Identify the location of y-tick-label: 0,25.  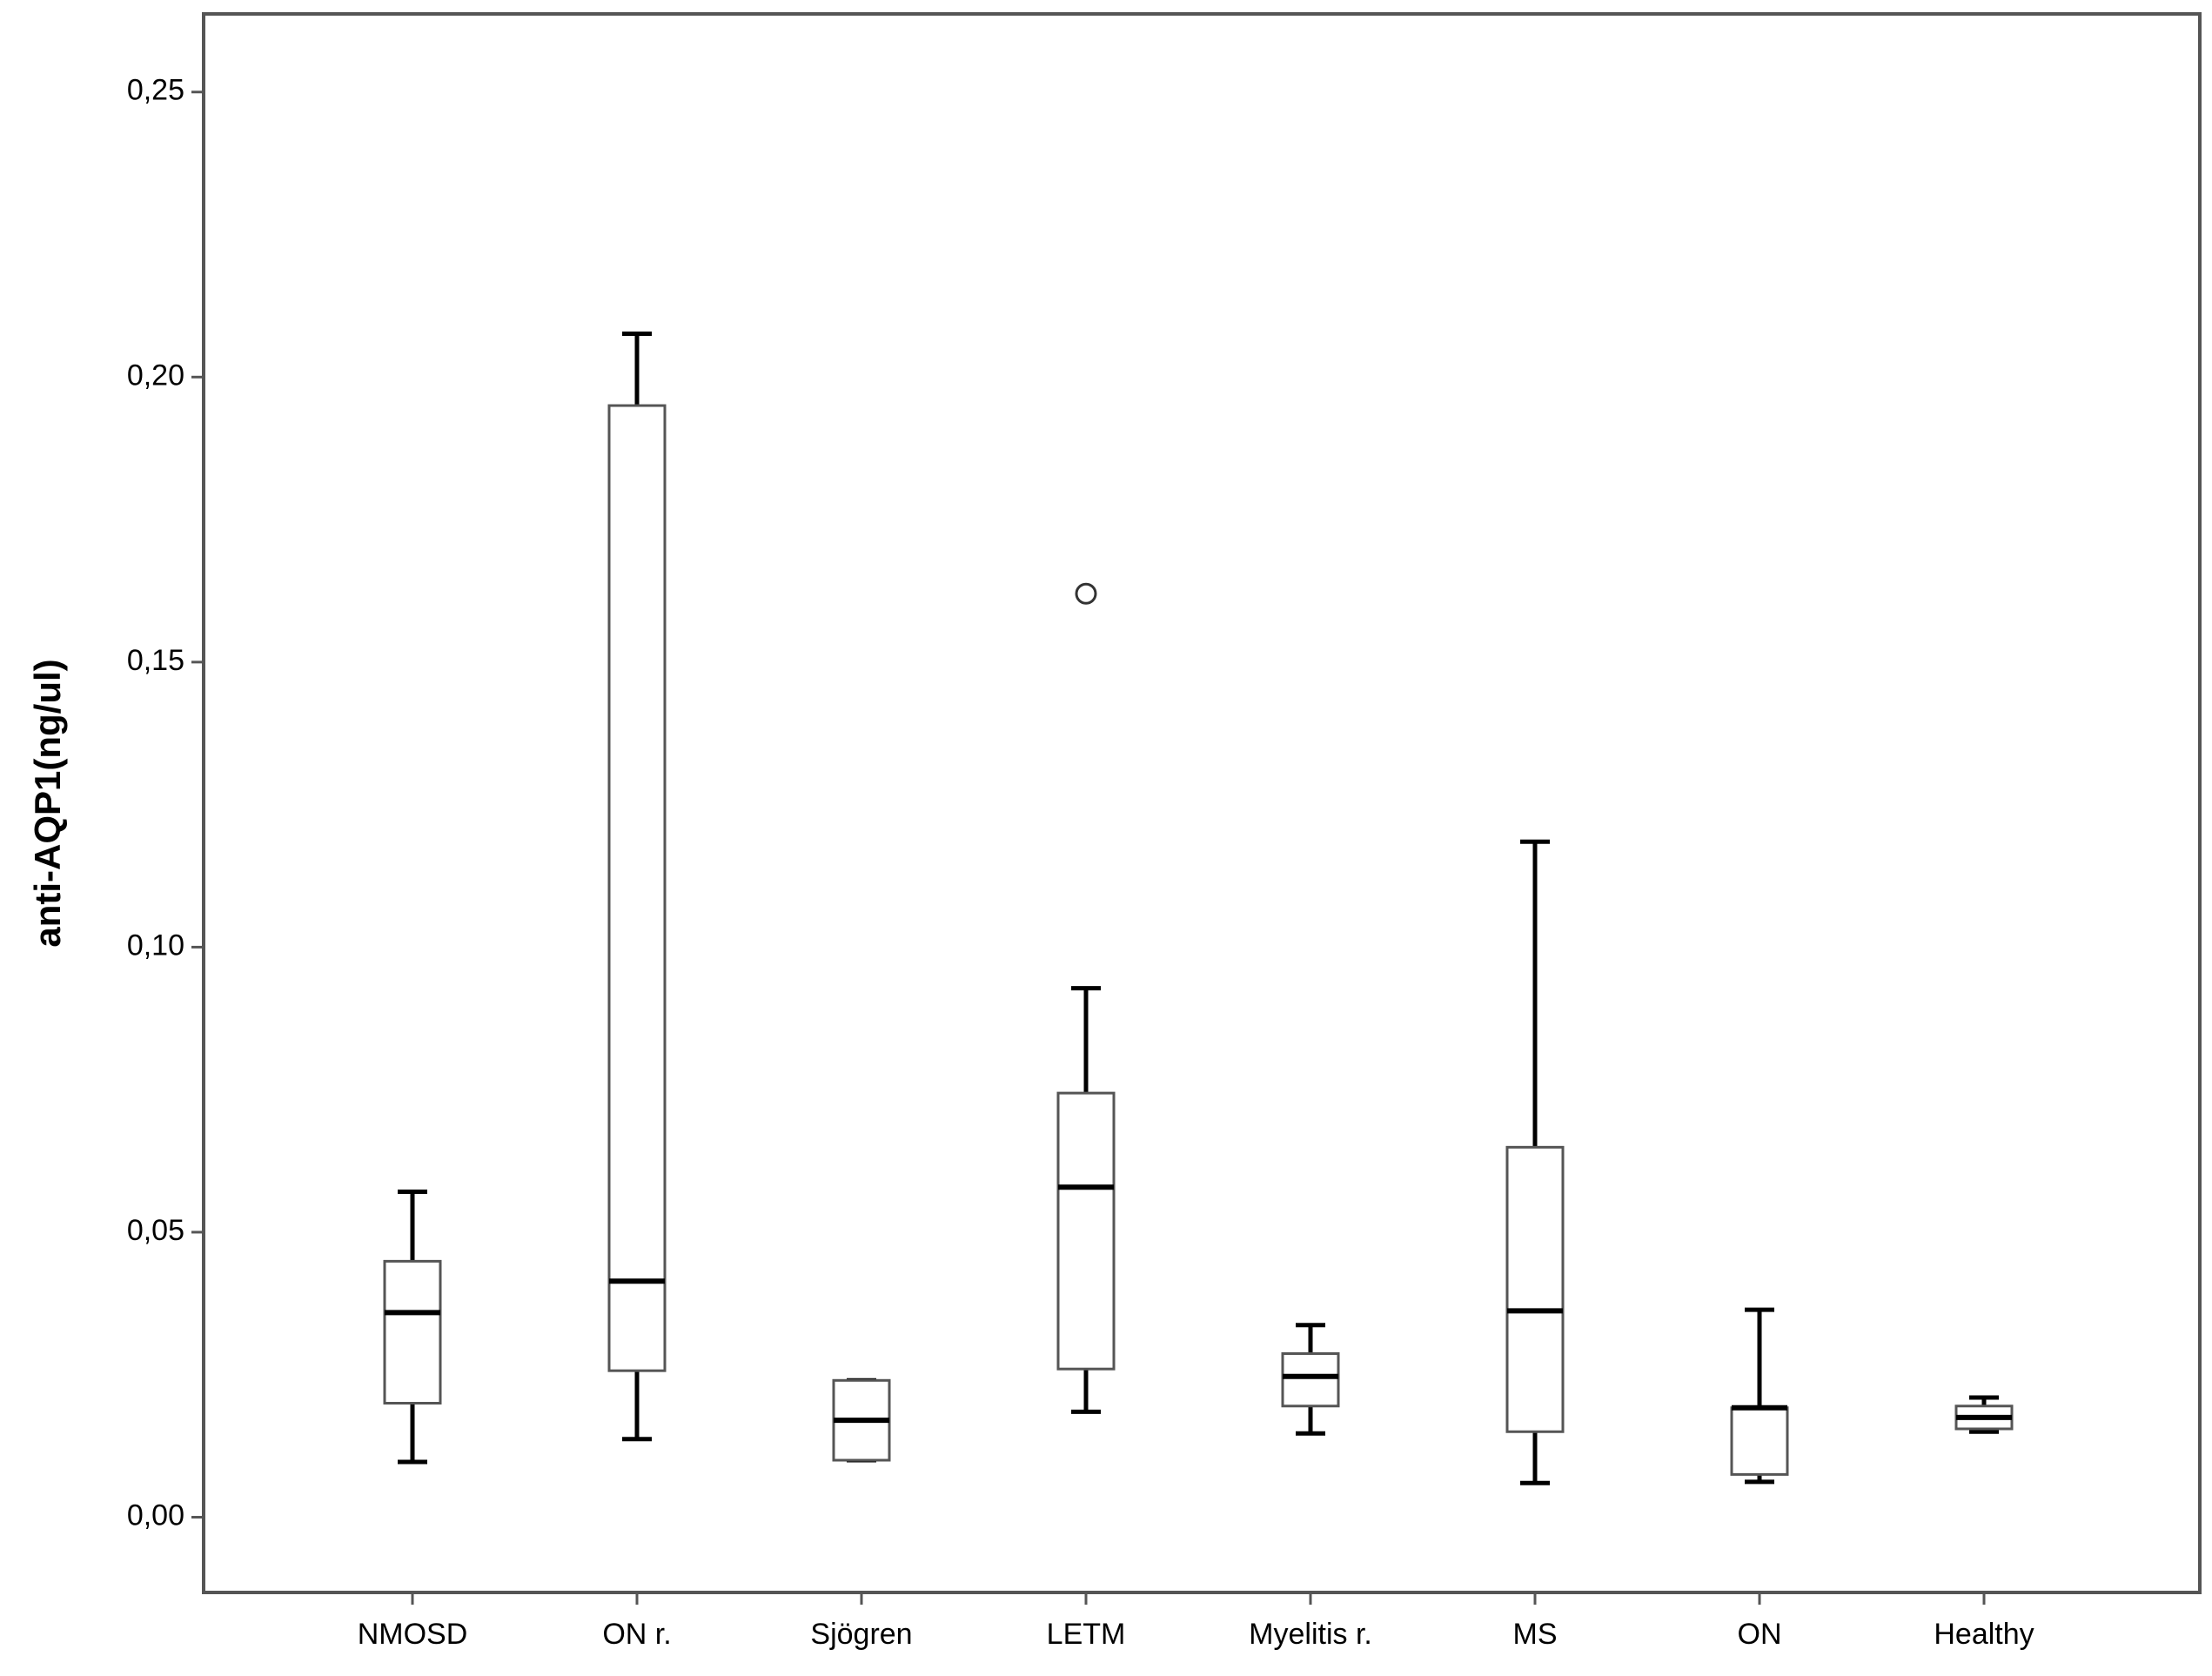
(156, 90).